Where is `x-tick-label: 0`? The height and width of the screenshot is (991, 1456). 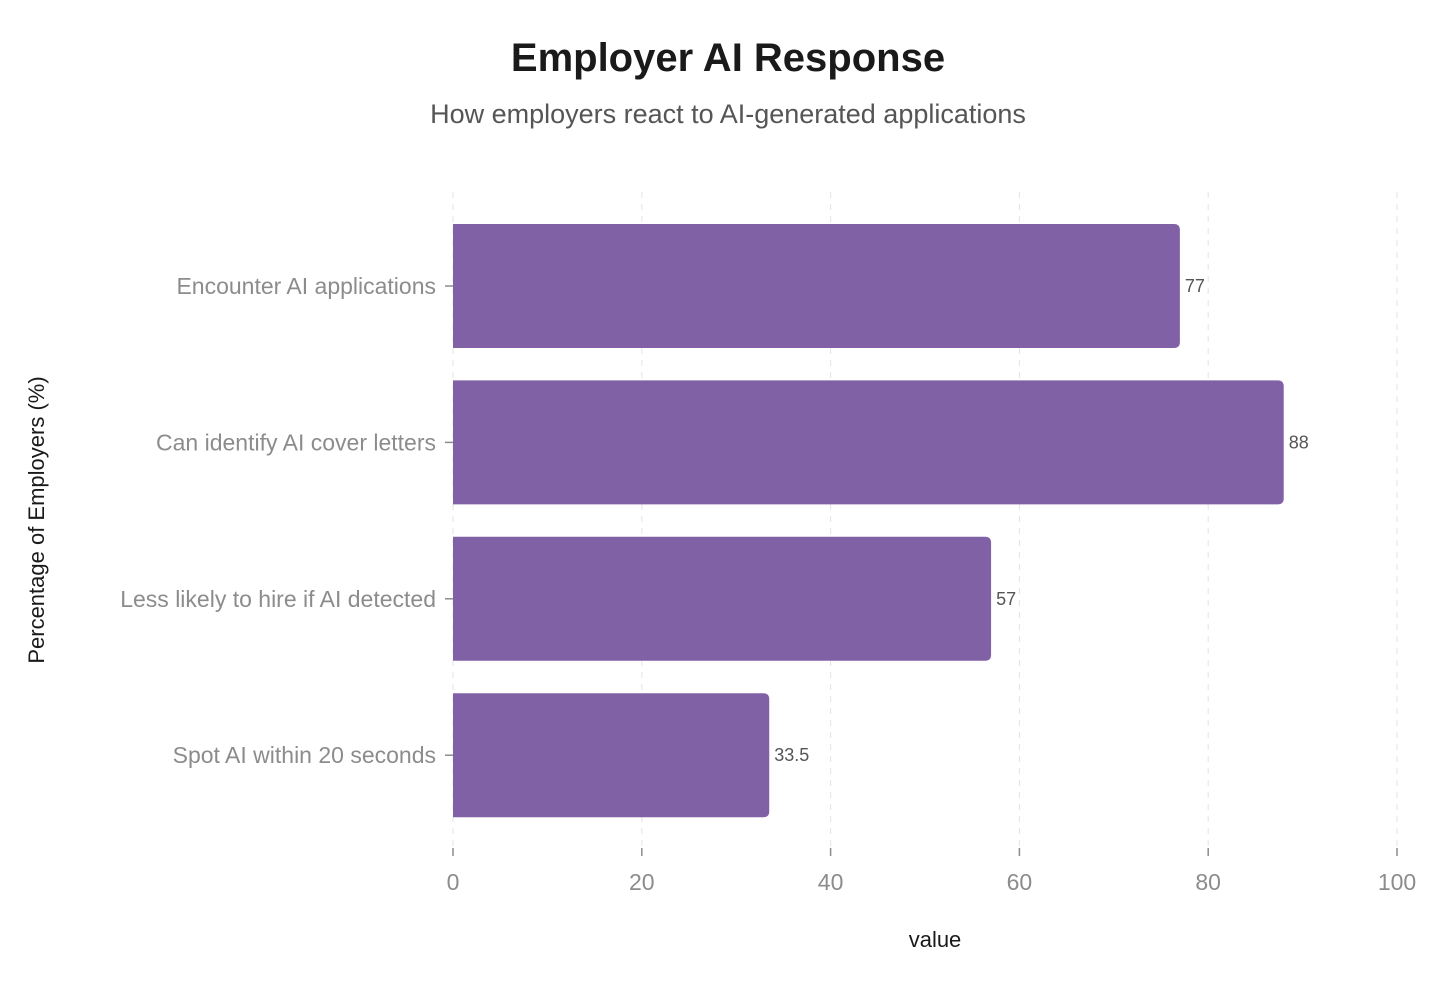
x-tick-label: 0 is located at coordinates (453, 882).